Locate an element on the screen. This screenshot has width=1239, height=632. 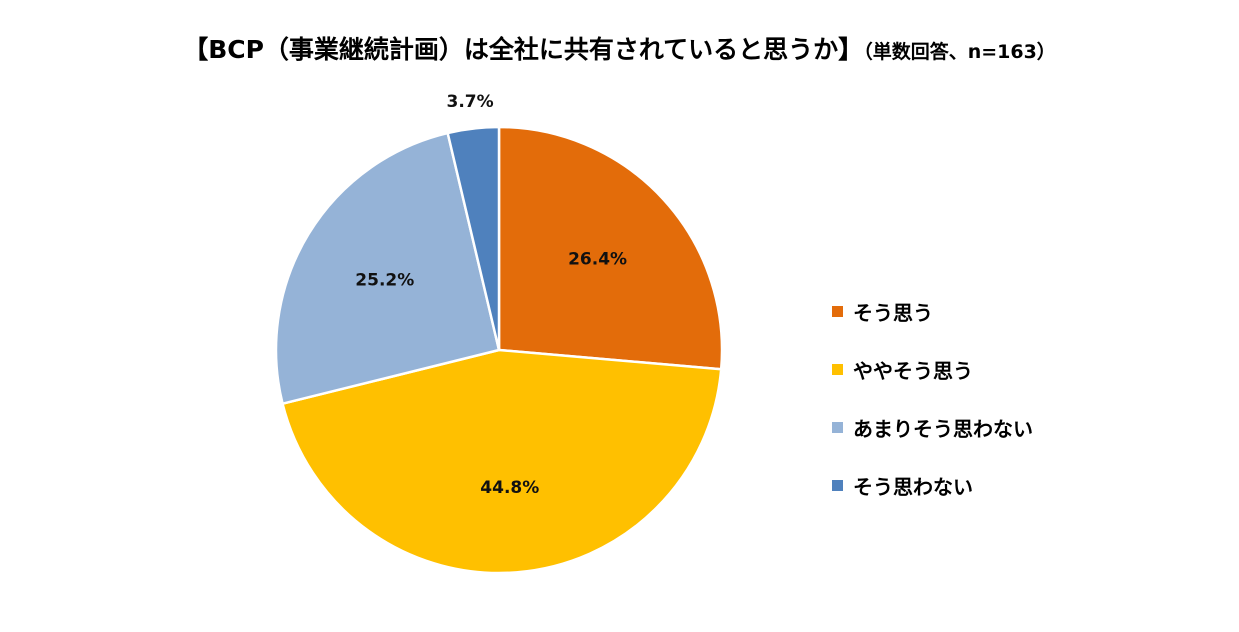
chart-title-row: 【BCP（事業継続計画）は全社に共有されていると思うか】（単数回答、n=163） is located at coordinates (619, 48).